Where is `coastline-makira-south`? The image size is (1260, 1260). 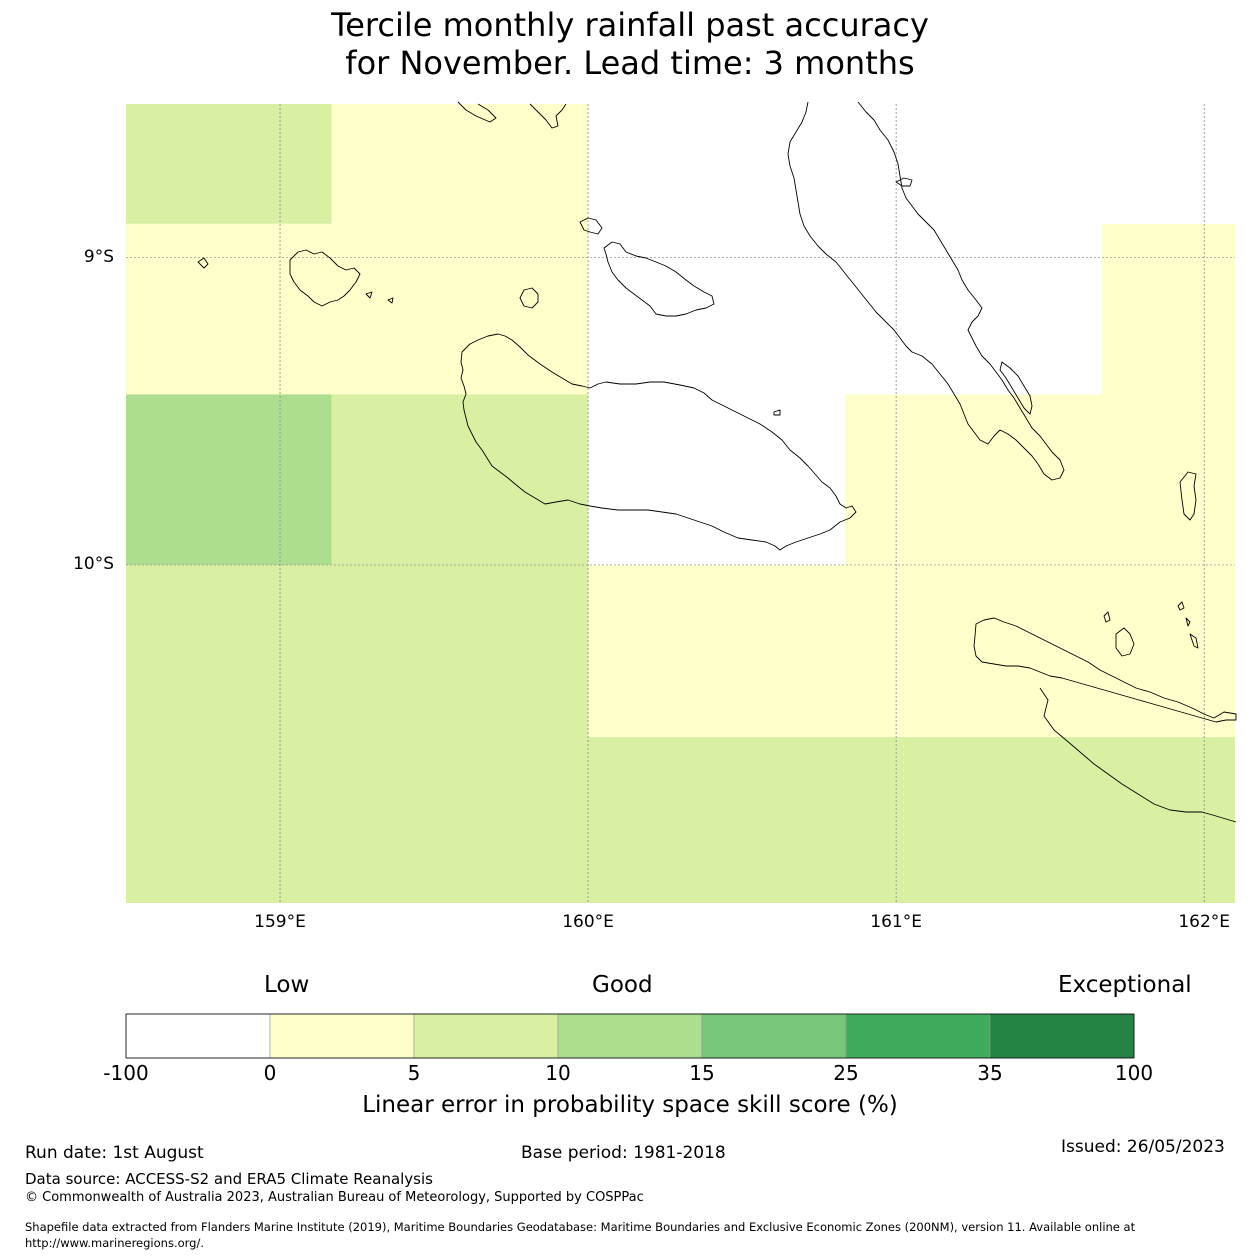 coastline-makira-south is located at coordinates (1138, 755).